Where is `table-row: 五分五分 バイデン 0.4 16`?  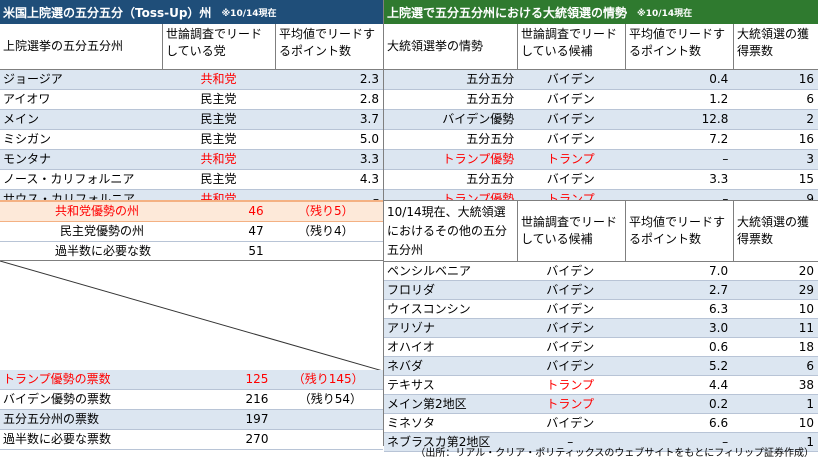 table-row: 五分五分 バイデン 0.4 16 is located at coordinates (601, 80).